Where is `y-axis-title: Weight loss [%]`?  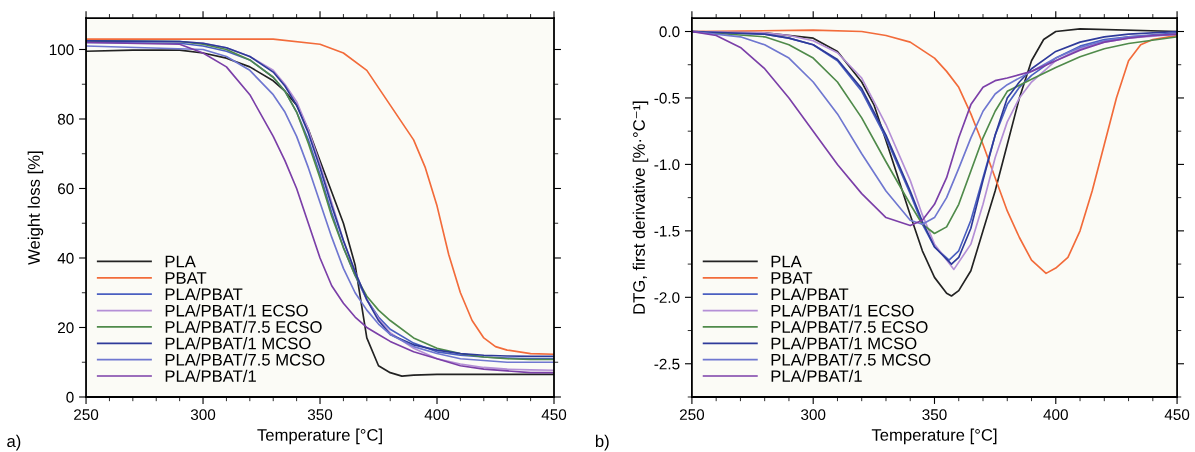
y-axis-title: Weight loss [%] is located at coordinates (35, 208).